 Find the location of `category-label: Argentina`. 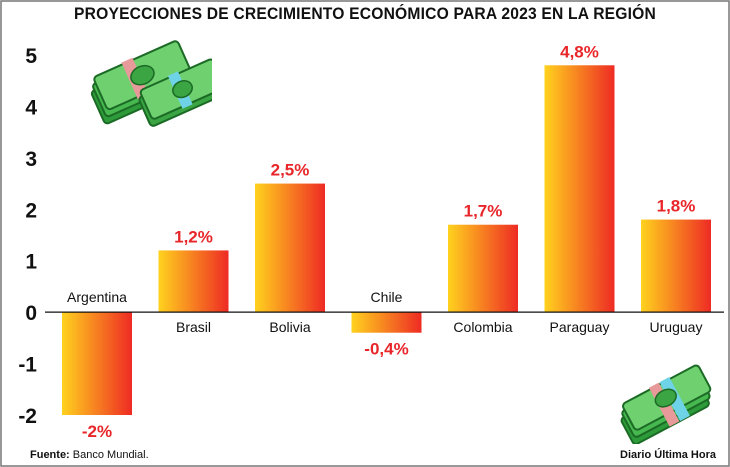

category-label: Argentina is located at coordinates (97, 297).